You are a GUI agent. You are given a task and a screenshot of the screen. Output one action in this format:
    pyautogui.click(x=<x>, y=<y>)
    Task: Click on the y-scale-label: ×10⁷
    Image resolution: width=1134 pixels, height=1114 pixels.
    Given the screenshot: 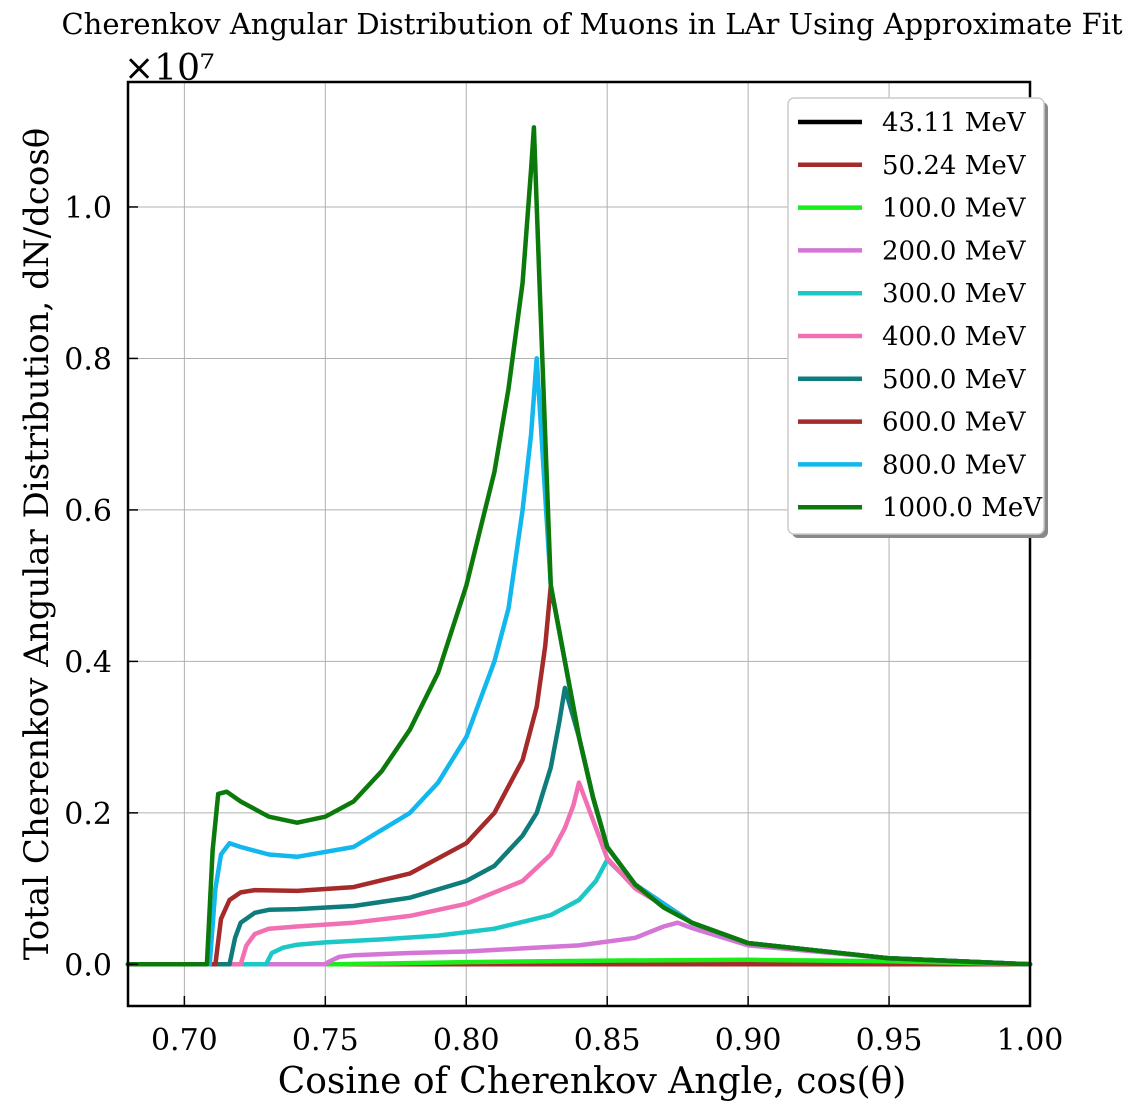 What is the action you would take?
    pyautogui.click(x=169, y=68)
    